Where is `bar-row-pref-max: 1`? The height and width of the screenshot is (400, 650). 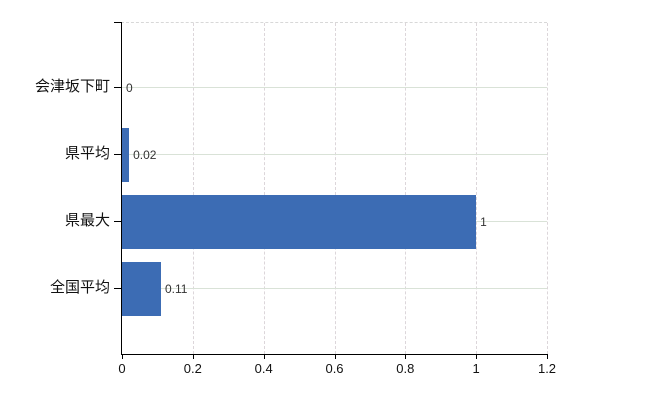
bar-row-pref-max: 1 is located at coordinates (330, 222).